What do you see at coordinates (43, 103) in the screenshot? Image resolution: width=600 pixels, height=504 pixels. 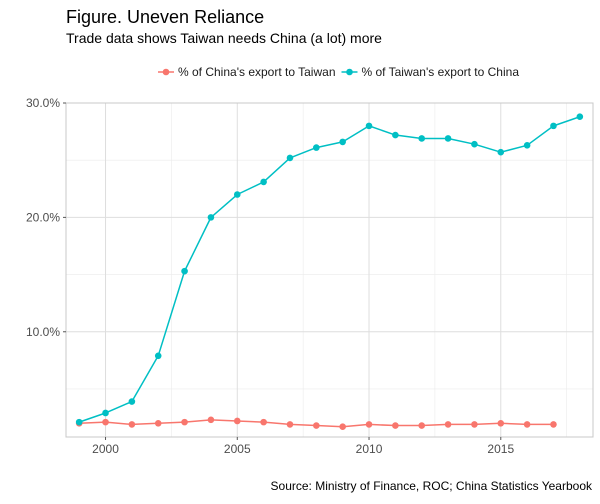 I see `y-tick-label: 30.0%` at bounding box center [43, 103].